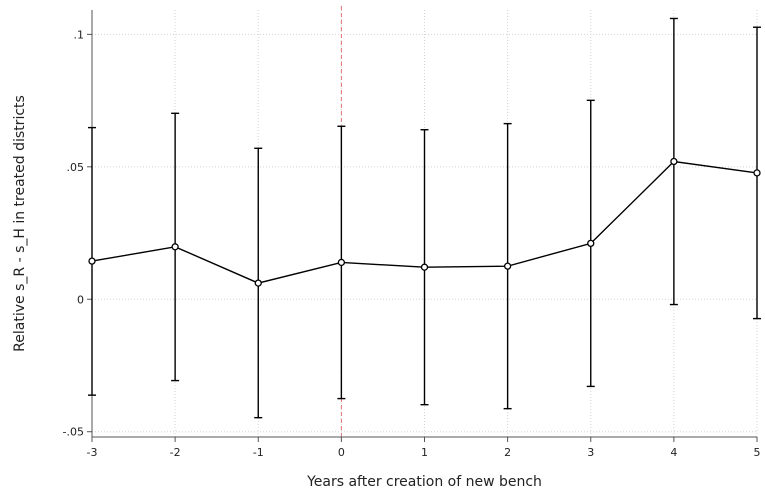  Describe the element at coordinates (79, 34) in the screenshot. I see `y-tick-label: .1` at that location.